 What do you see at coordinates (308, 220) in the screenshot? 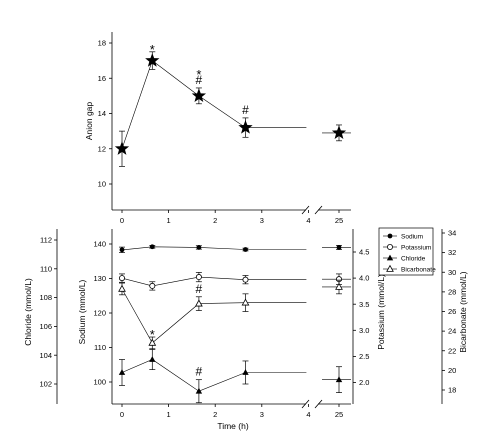
I see `top-x-tick-label: 4` at bounding box center [308, 220].